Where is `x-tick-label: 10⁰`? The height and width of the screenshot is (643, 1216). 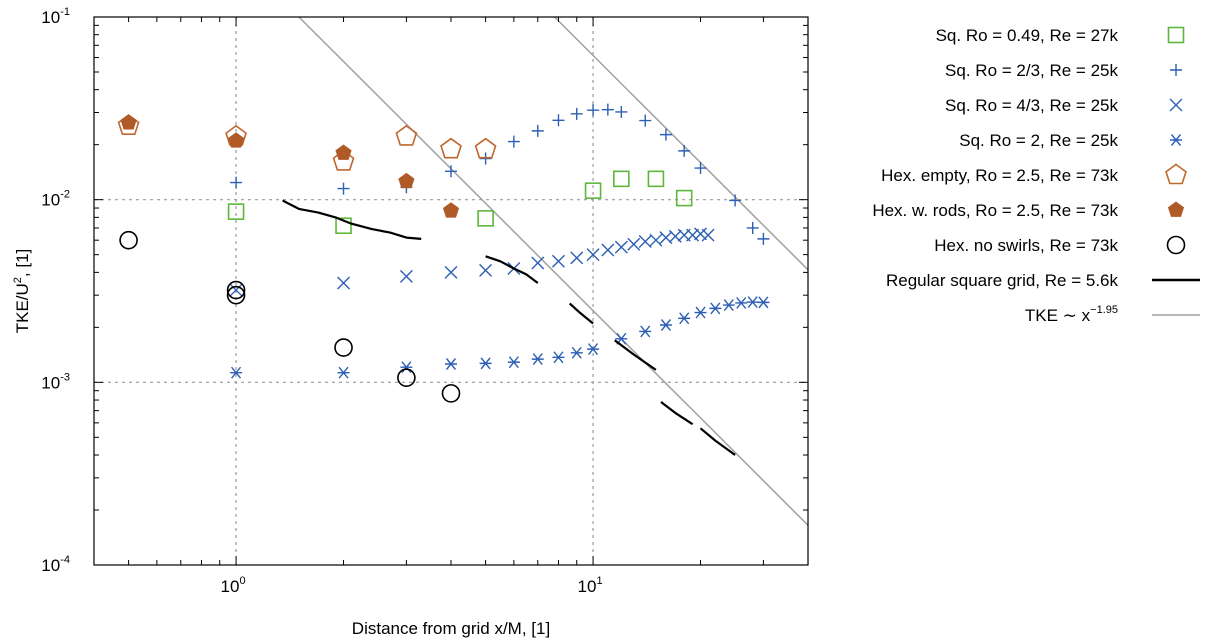
x-tick-label: 10⁰ is located at coordinates (233, 585).